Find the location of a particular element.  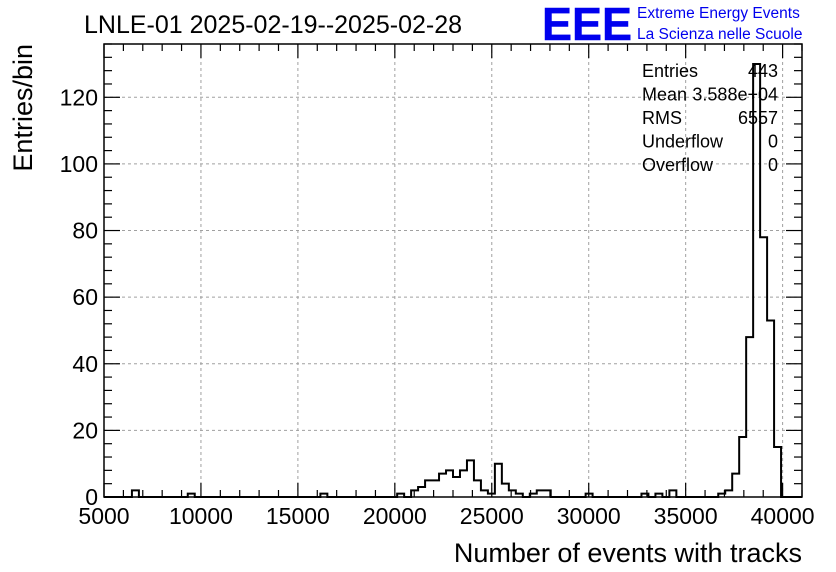

logo-line1: Extreme Energy Events is located at coordinates (718, 13).